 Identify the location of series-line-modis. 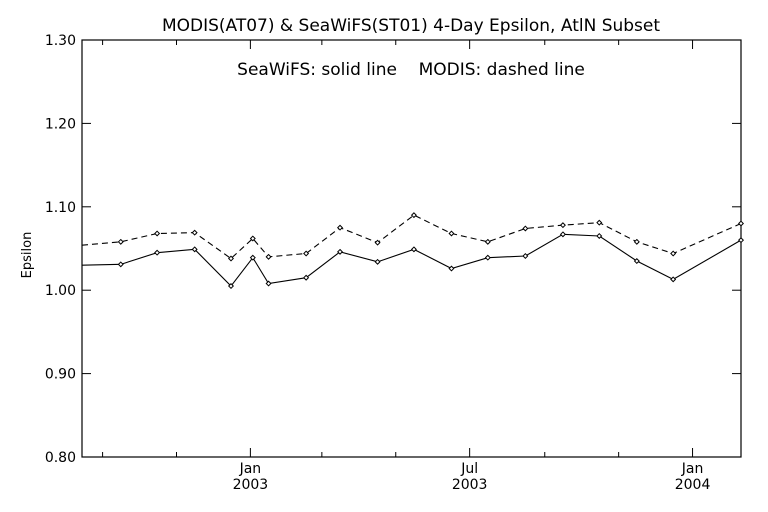
(411, 237).